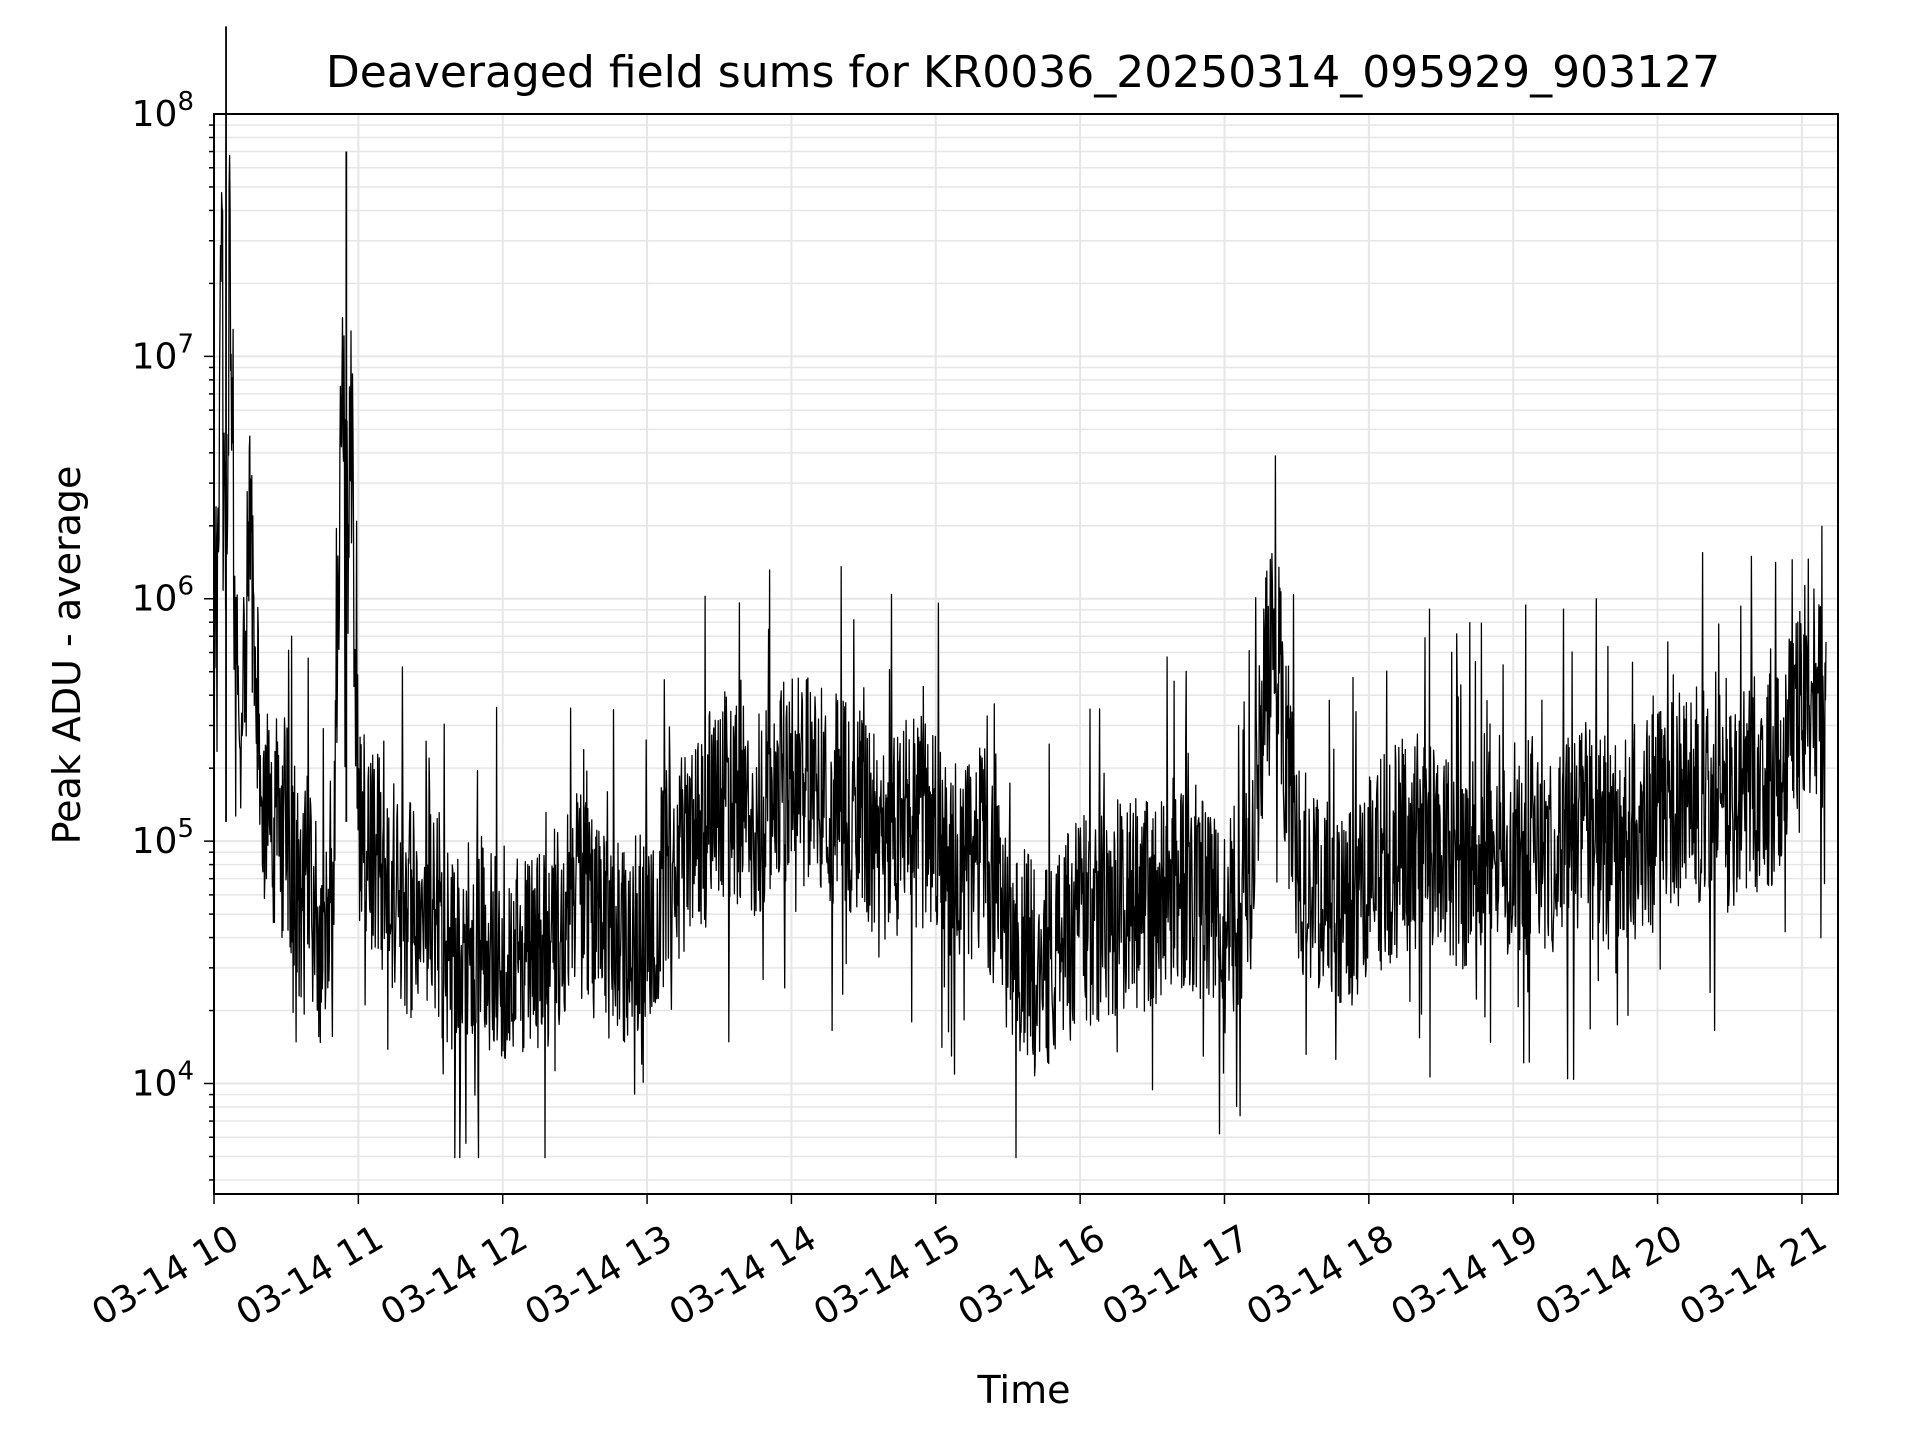 Image resolution: width=1920 pixels, height=1440 pixels. What do you see at coordinates (163, 111) in the screenshot?
I see `y-tick-label: 10⁸` at bounding box center [163, 111].